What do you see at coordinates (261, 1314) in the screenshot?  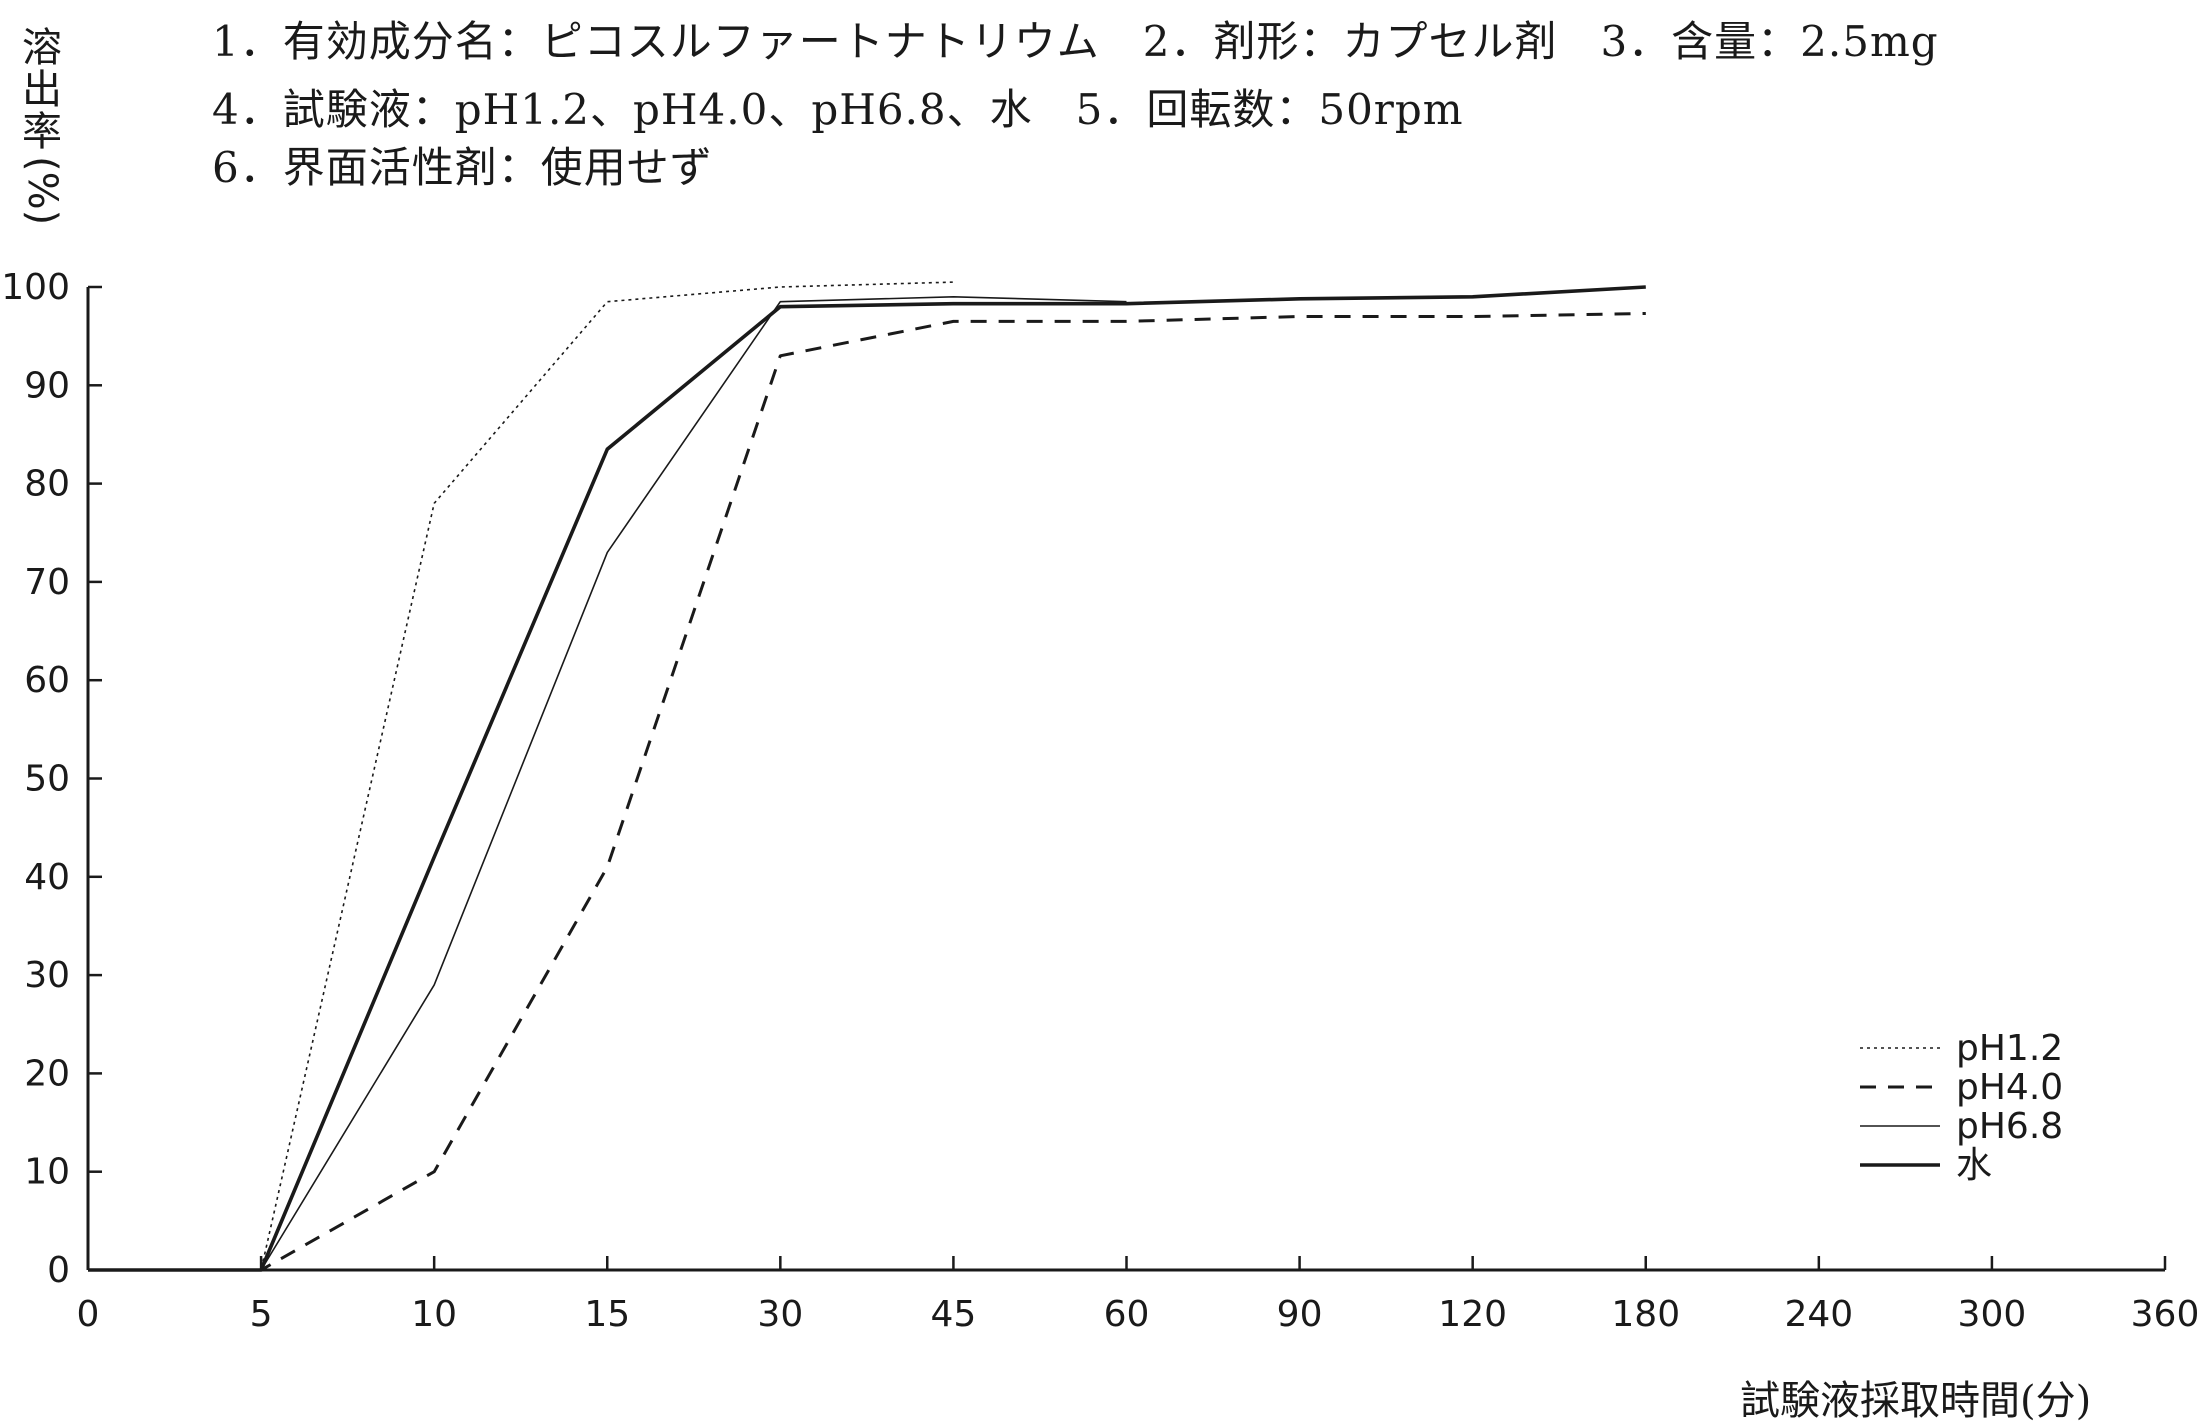 I see `x-tick-label: 5` at bounding box center [261, 1314].